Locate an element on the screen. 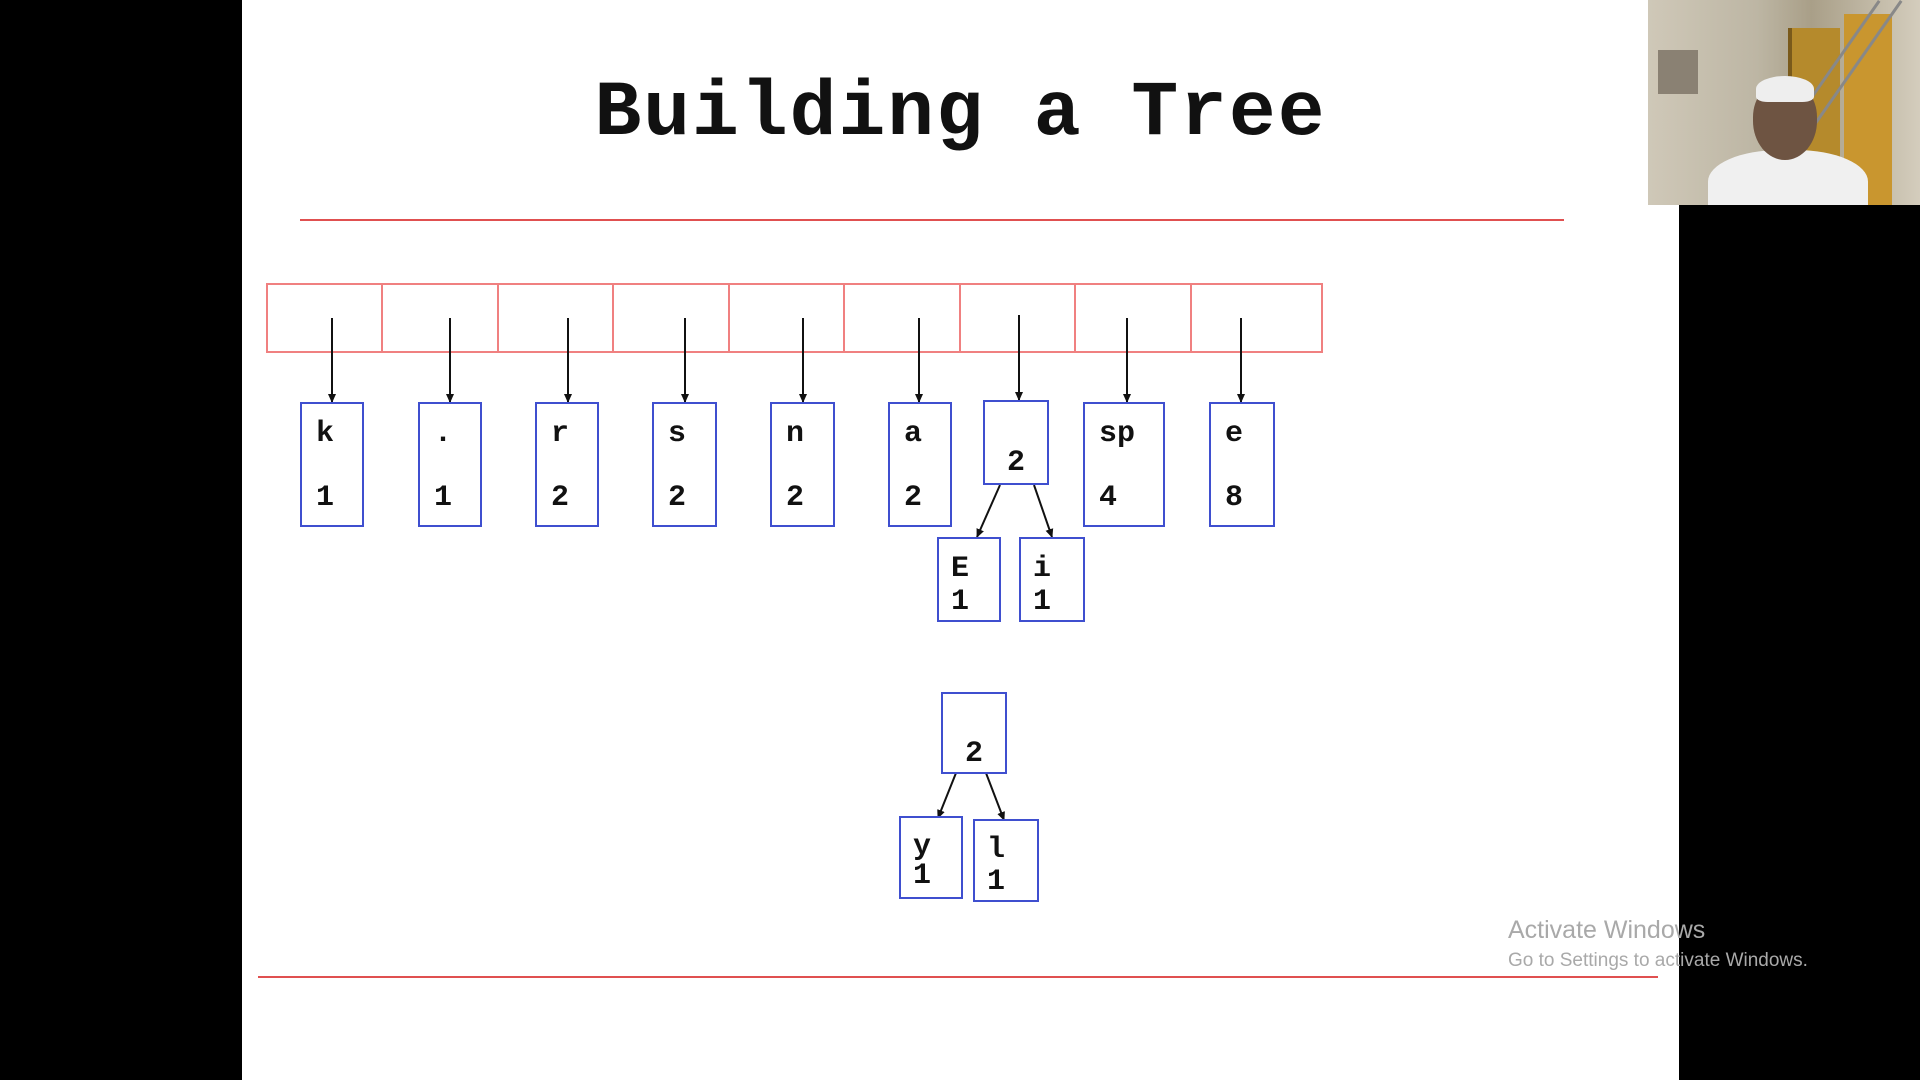 The image size is (1920, 1080). node-symbol: s is located at coordinates (677, 434).